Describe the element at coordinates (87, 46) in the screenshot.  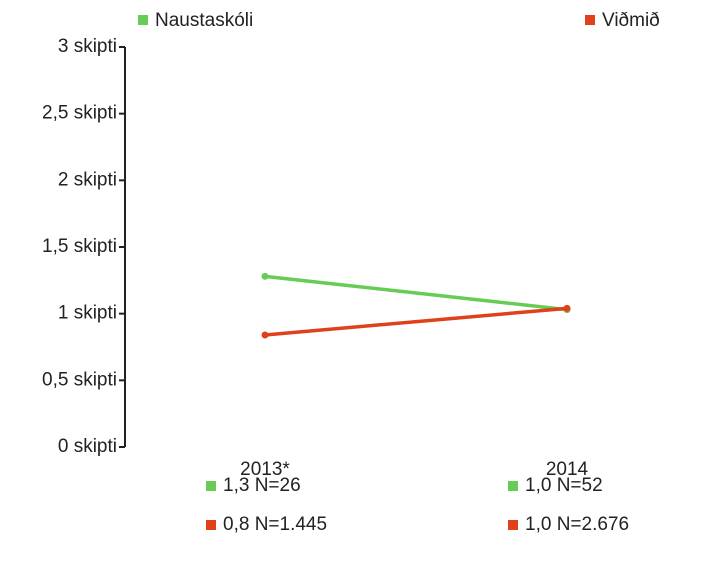
I see `y-tick-label: 3 skipti` at that location.